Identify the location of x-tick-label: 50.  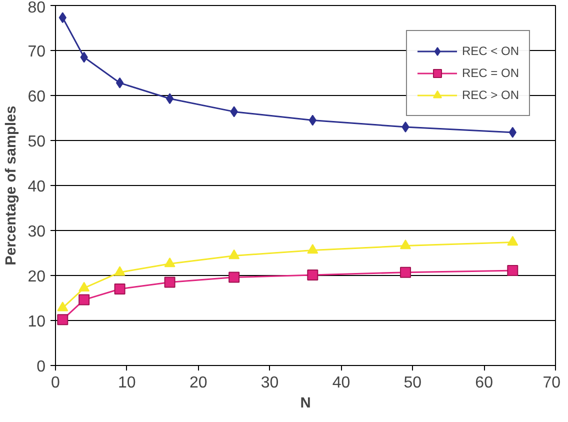
(413, 383).